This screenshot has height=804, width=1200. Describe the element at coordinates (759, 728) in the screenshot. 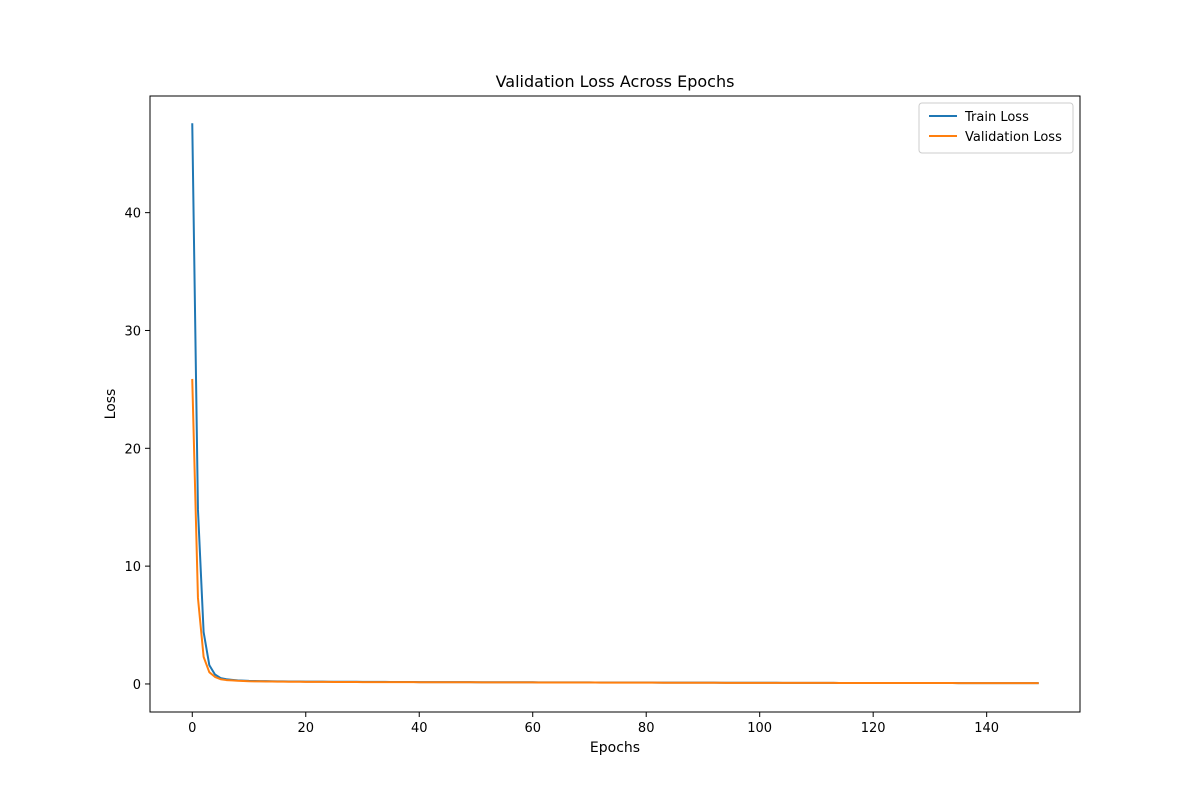

I see `x-tick-label-100: 100` at that location.